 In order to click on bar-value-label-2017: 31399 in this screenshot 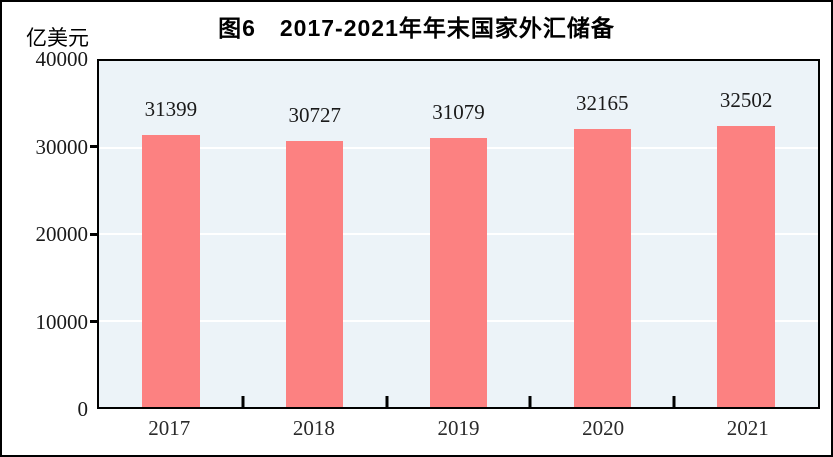, I will do `click(171, 109)`.